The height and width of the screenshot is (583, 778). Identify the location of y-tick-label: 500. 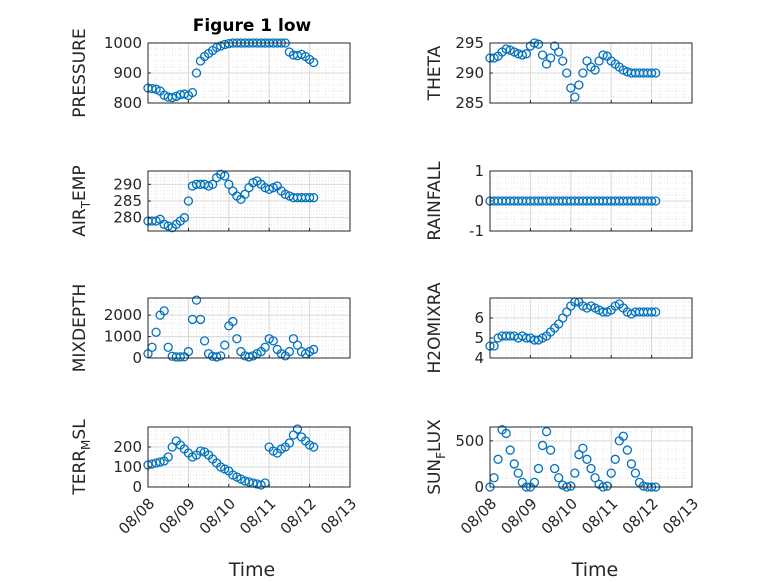
(469, 441).